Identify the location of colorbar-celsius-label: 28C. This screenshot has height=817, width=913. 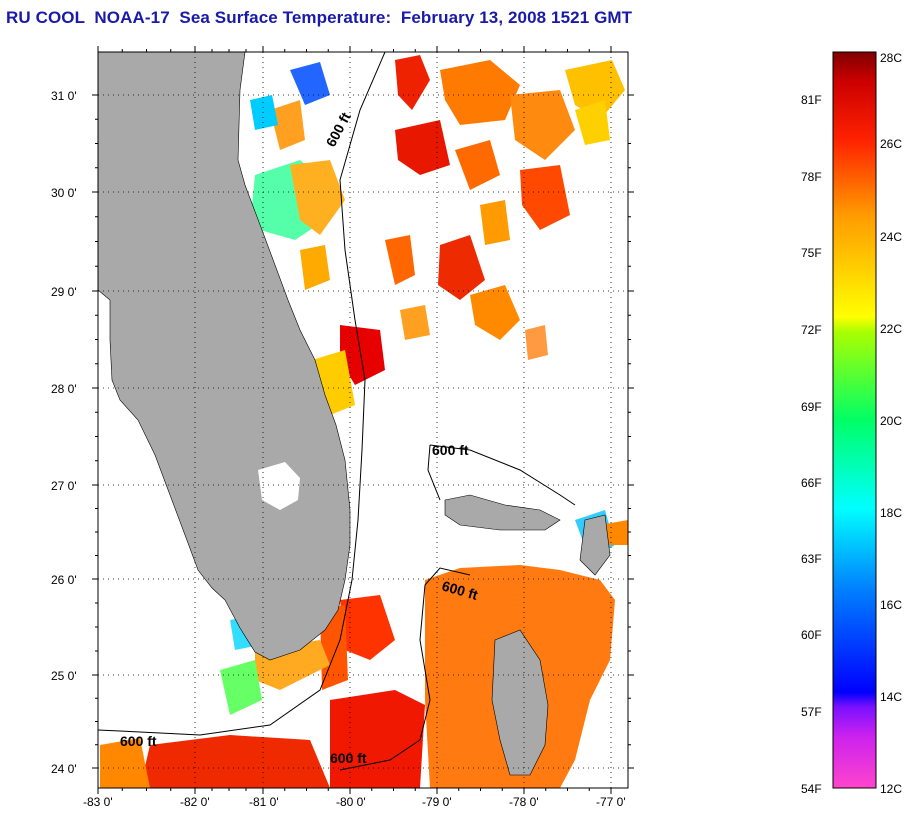
(891, 58).